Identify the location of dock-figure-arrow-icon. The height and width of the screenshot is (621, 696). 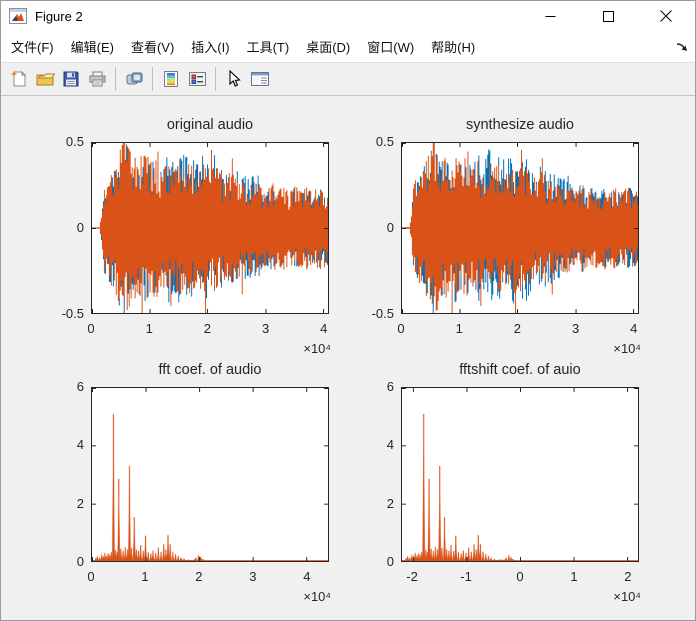
(682, 46).